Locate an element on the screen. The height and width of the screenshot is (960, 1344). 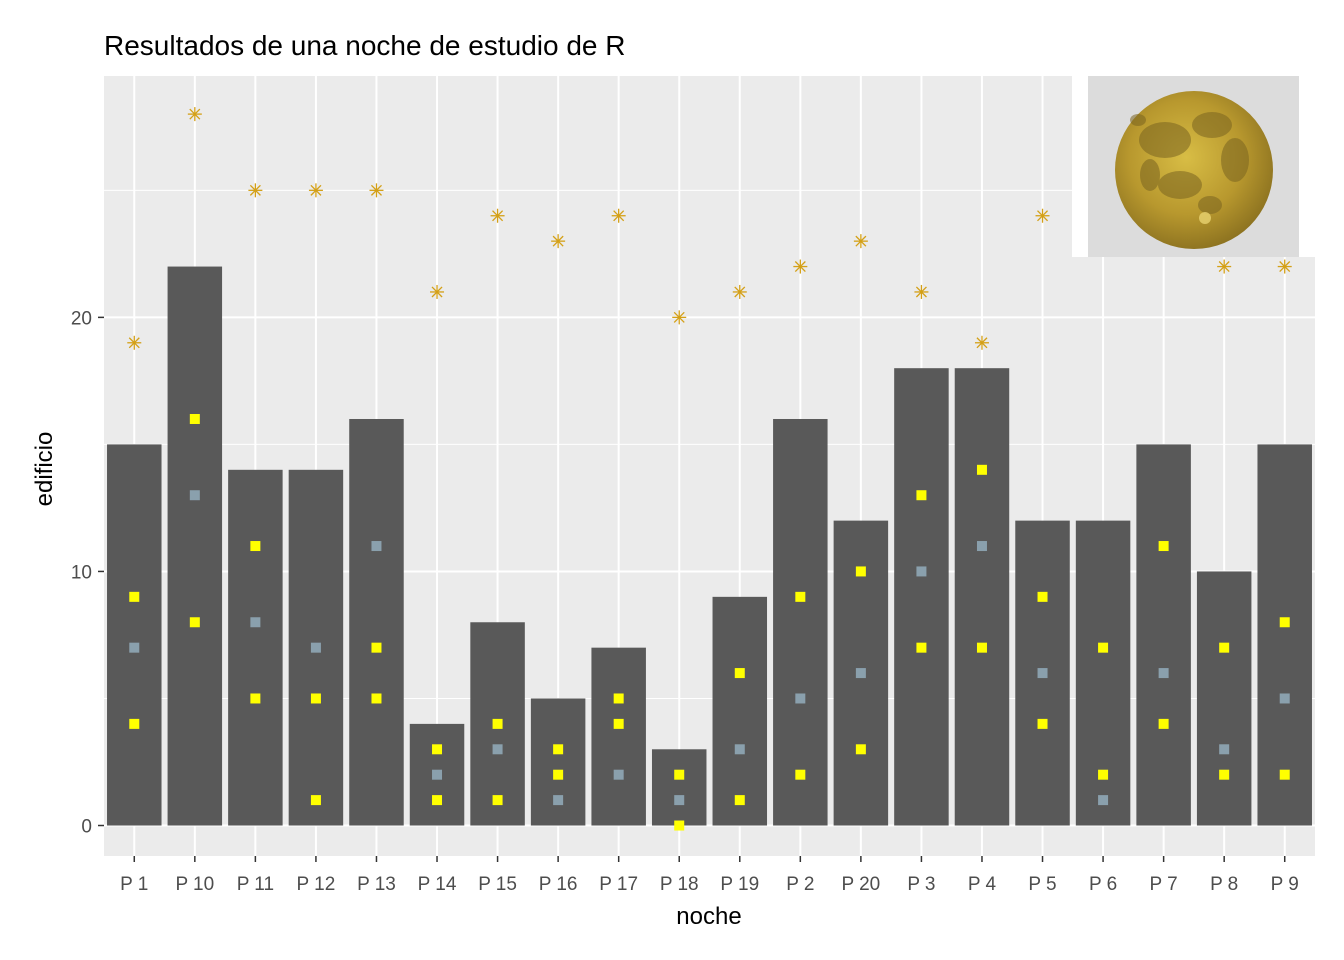
x-tick-label: P 1 is located at coordinates (134, 884).